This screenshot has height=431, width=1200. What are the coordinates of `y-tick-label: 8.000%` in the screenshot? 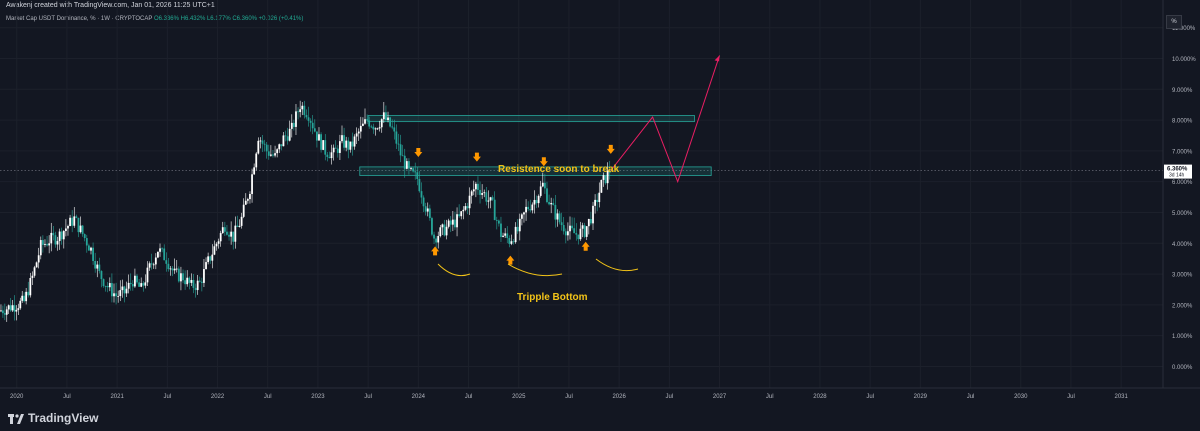 It's located at (1182, 122).